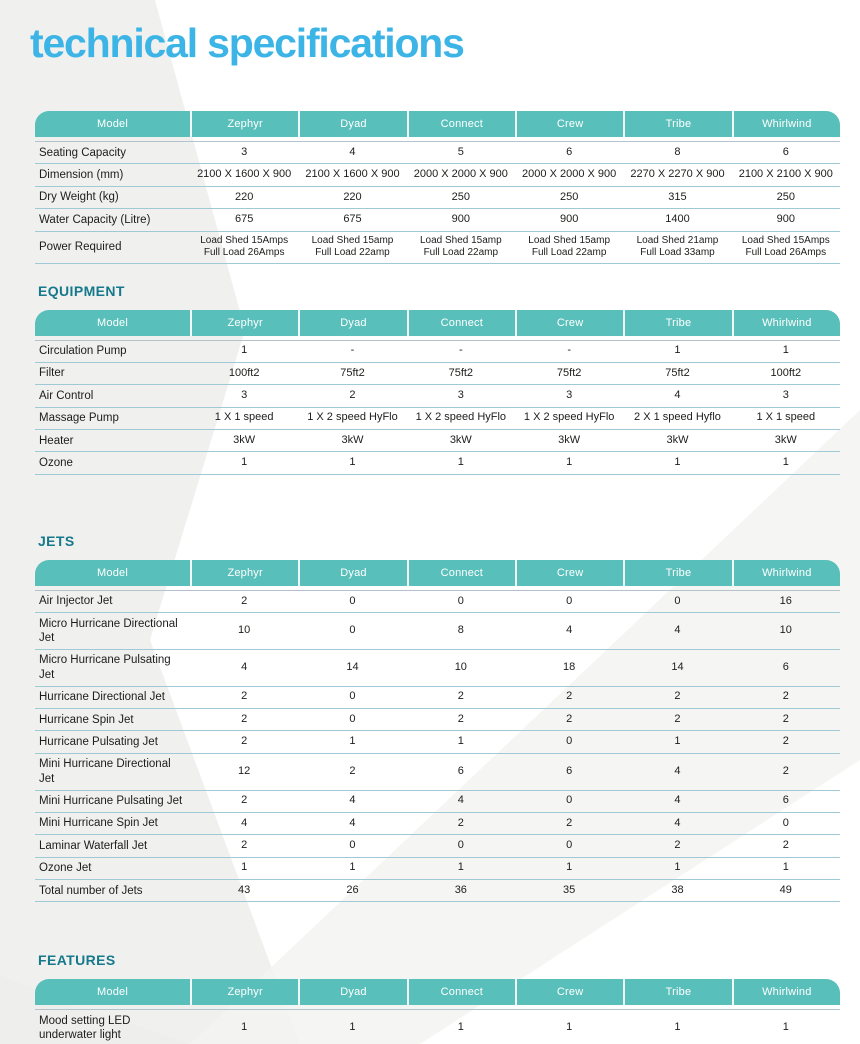 Image resolution: width=860 pixels, height=1044 pixels. I want to click on table-row-mini-hurricane-directional-jet: Mini Hurricane Directional Jet 12 2 6 6 4 2, so click(437, 772).